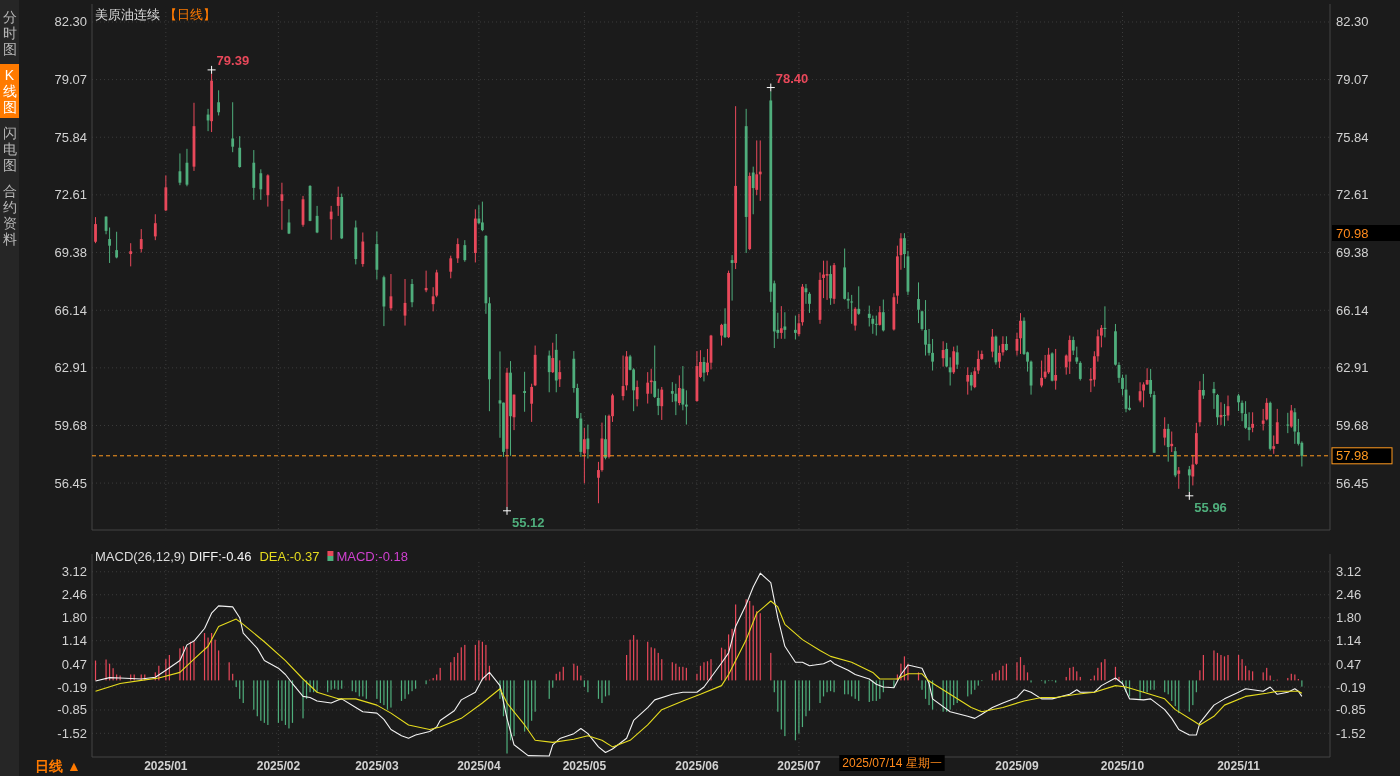 Image resolution: width=1400 pixels, height=776 pixels. Describe the element at coordinates (74, 595) in the screenshot. I see `y-tick-label: 2.46` at that location.